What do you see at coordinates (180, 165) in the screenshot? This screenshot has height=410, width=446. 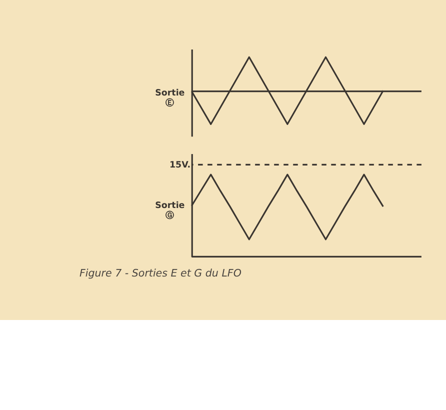 I see `ref-line-label: 15V.` at bounding box center [180, 165].